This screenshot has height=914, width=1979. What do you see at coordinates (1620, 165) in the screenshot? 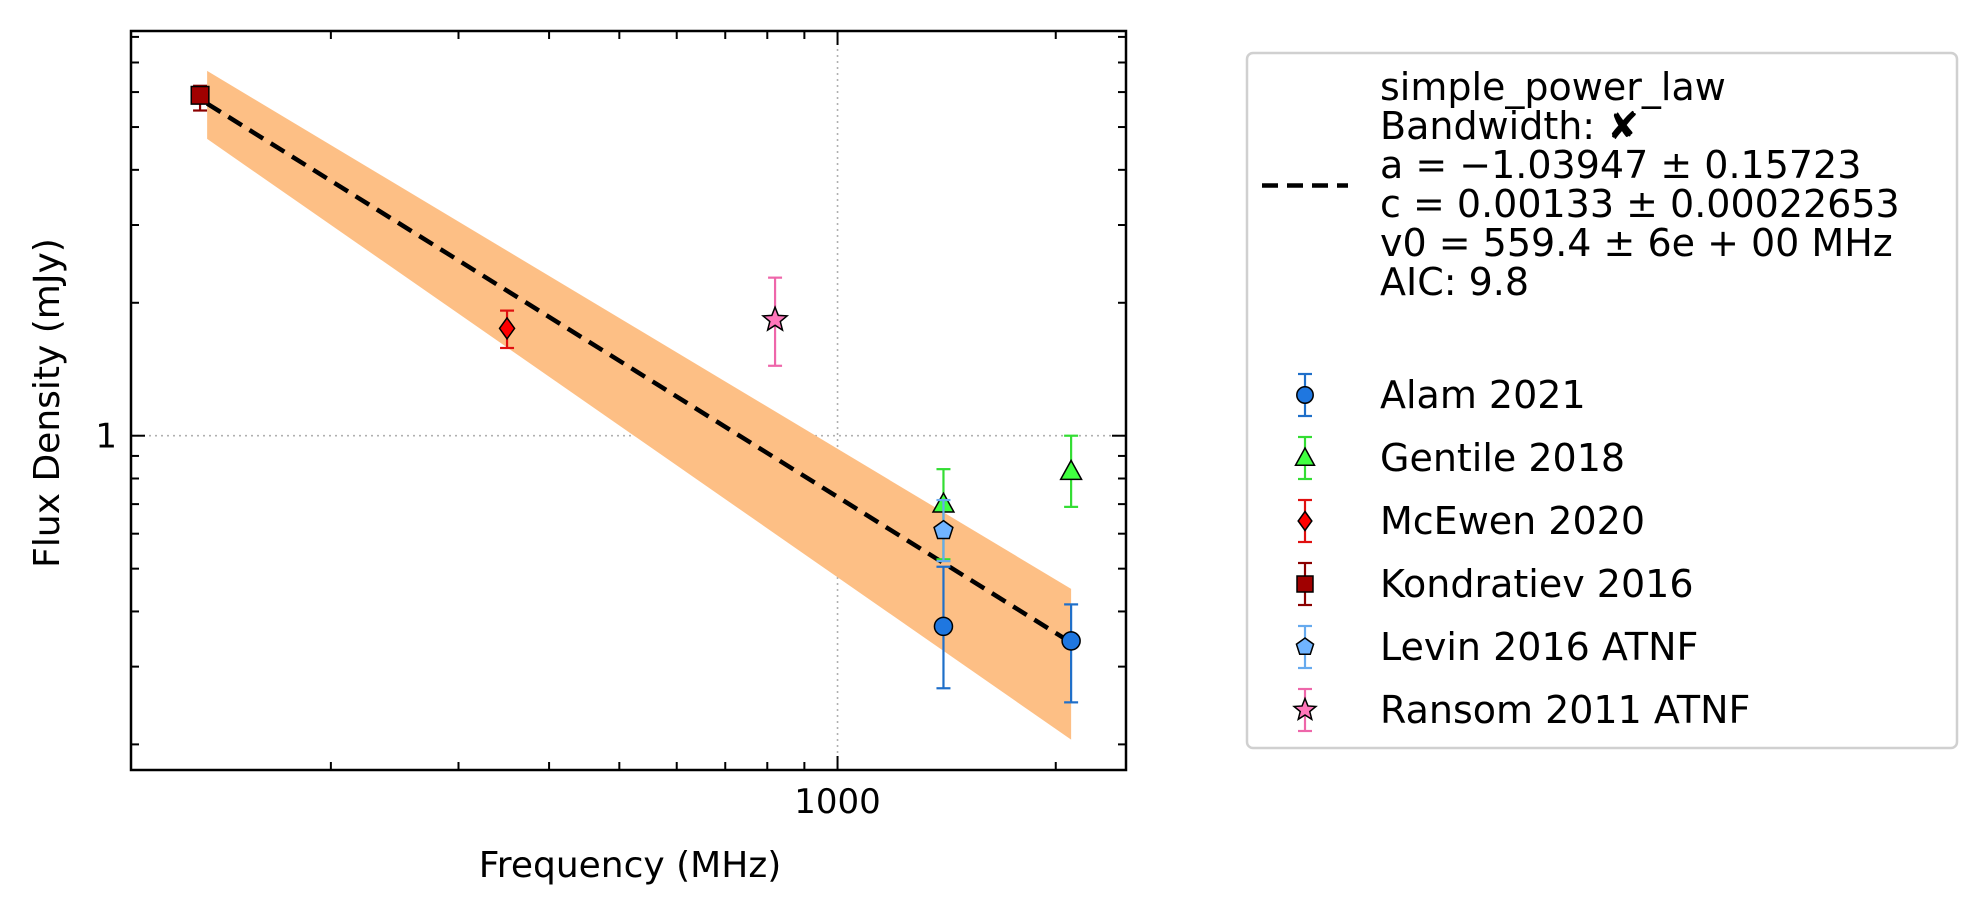
I see `legend-fit-line: a = −1.03947 ± 0.15723` at bounding box center [1620, 165].